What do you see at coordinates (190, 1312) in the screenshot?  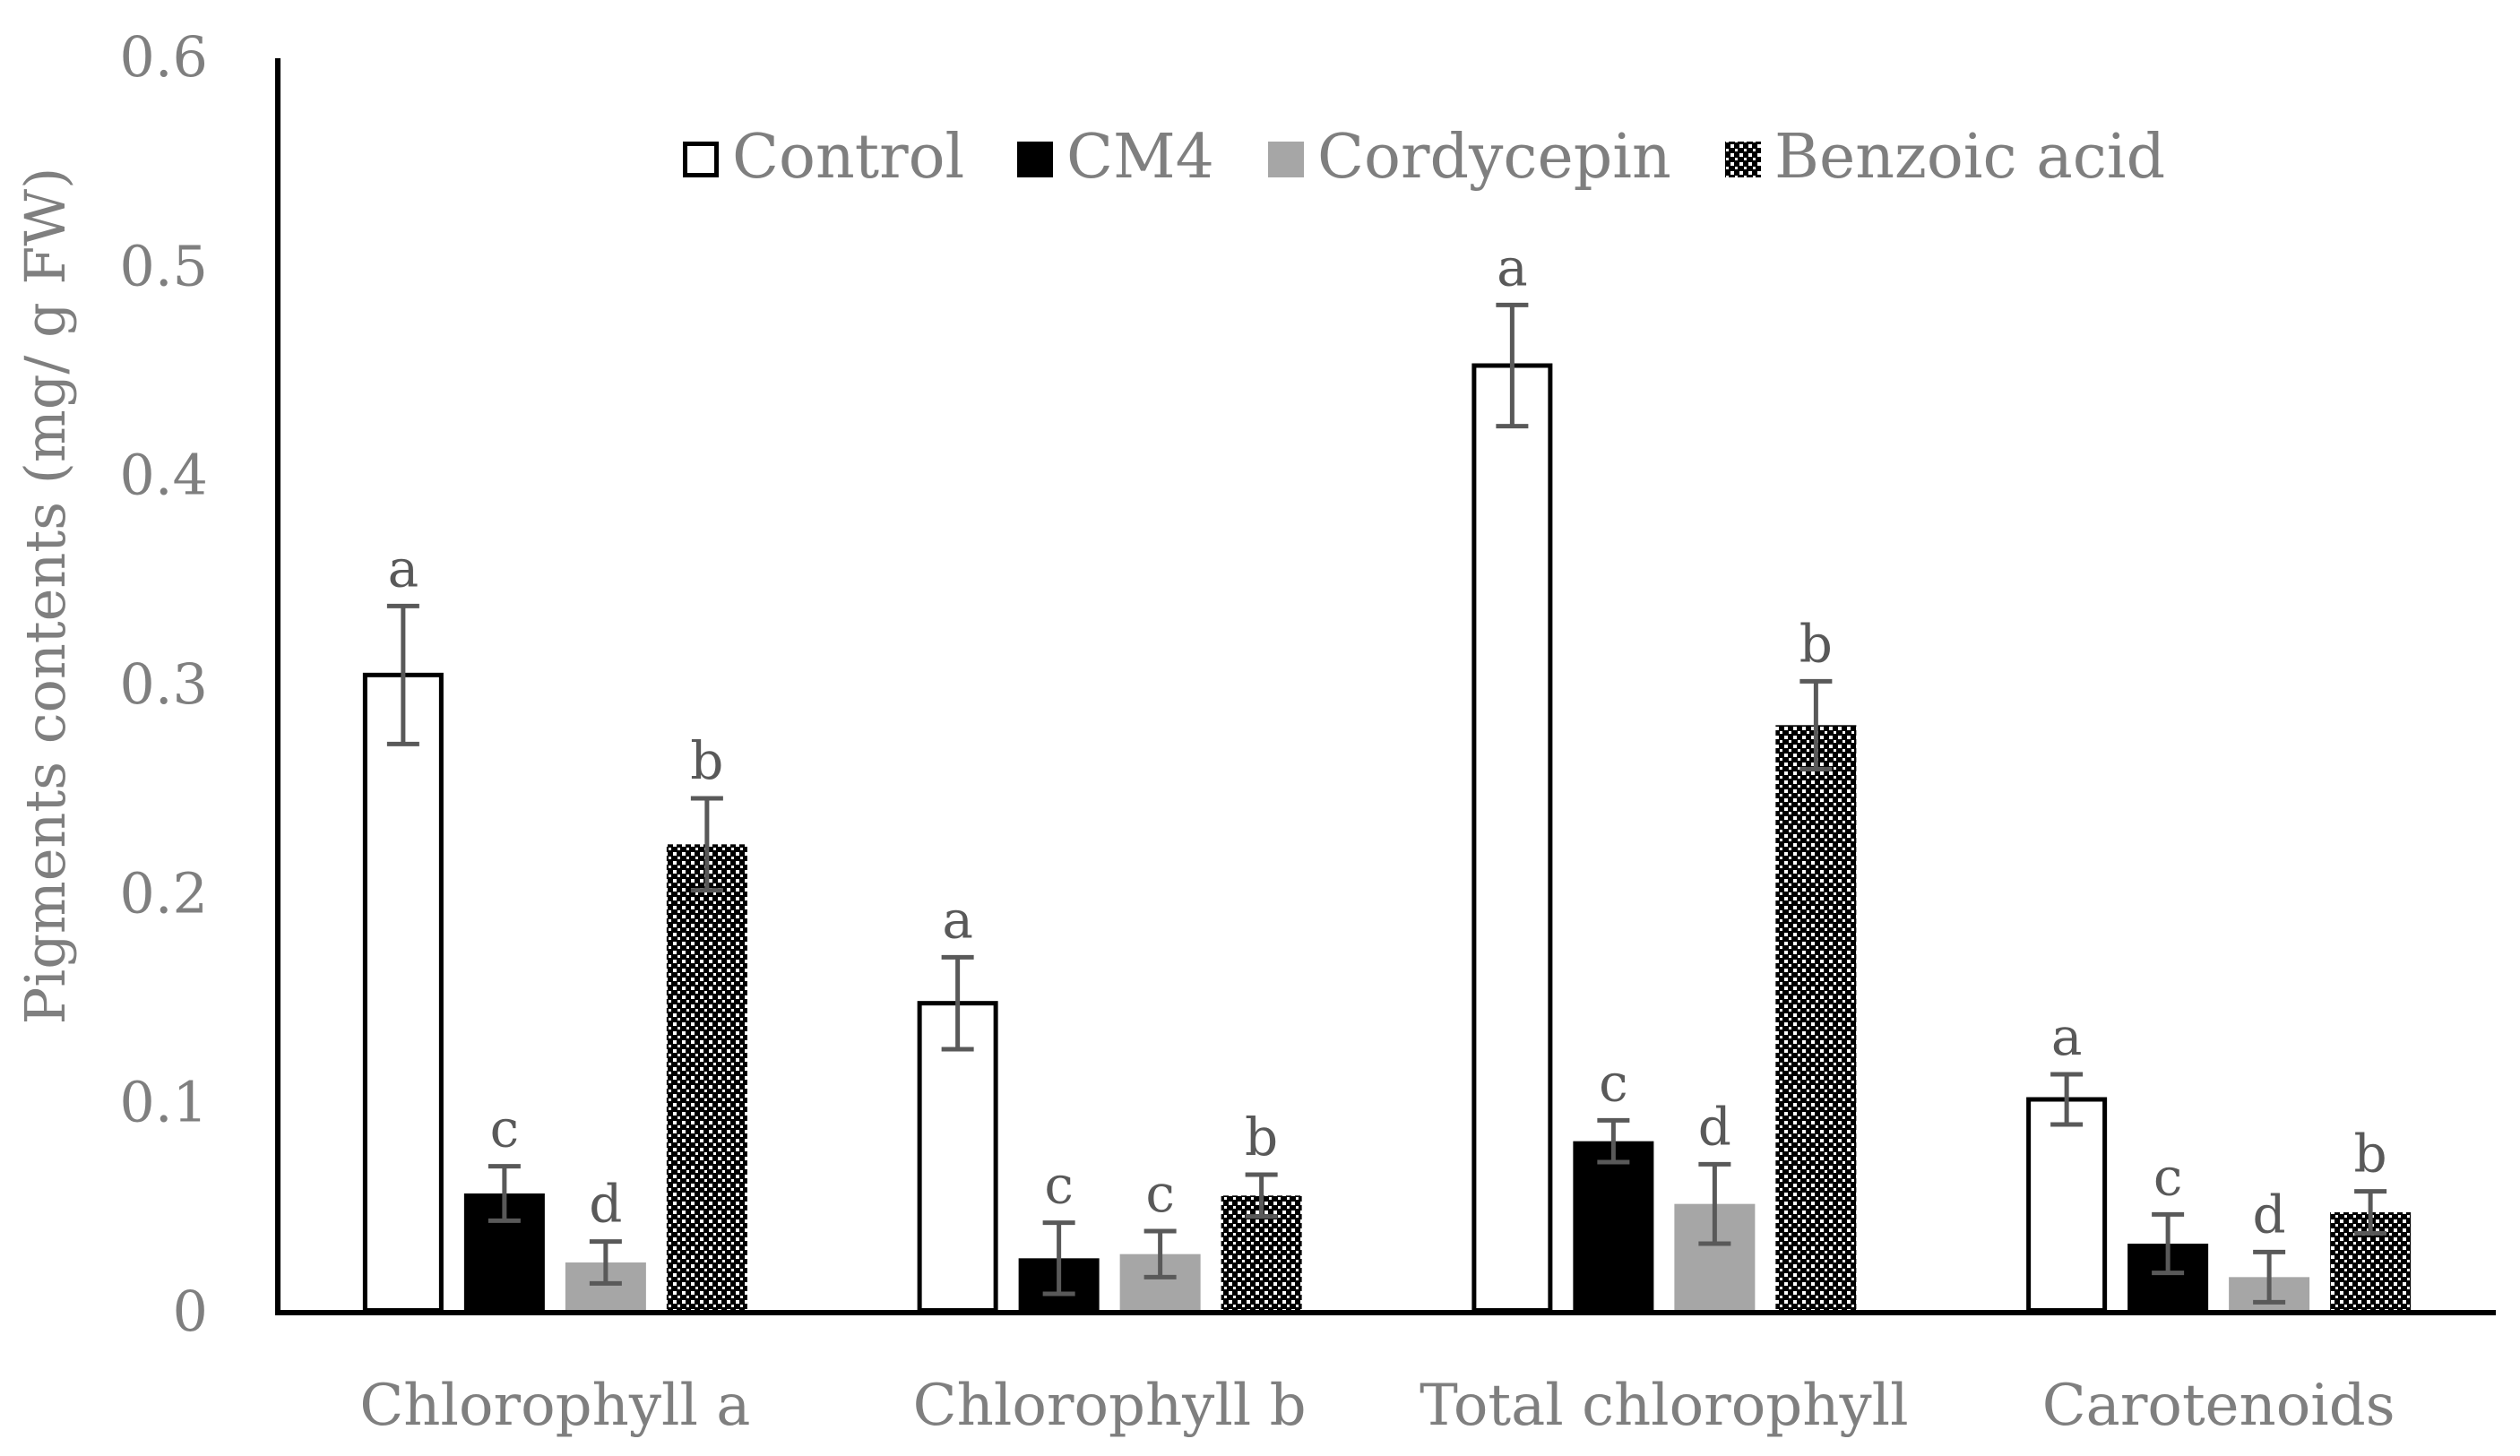 I see `y-tick-label: 0` at bounding box center [190, 1312].